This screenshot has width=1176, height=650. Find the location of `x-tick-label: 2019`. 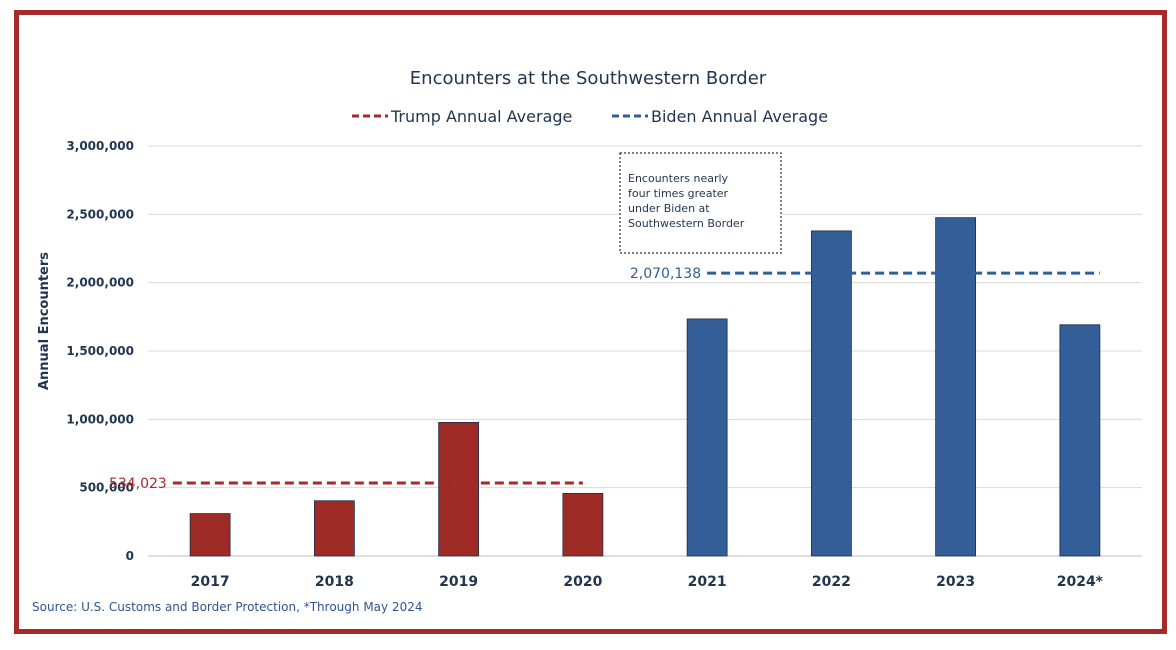

x-tick-label: 2019 is located at coordinates (458, 582).